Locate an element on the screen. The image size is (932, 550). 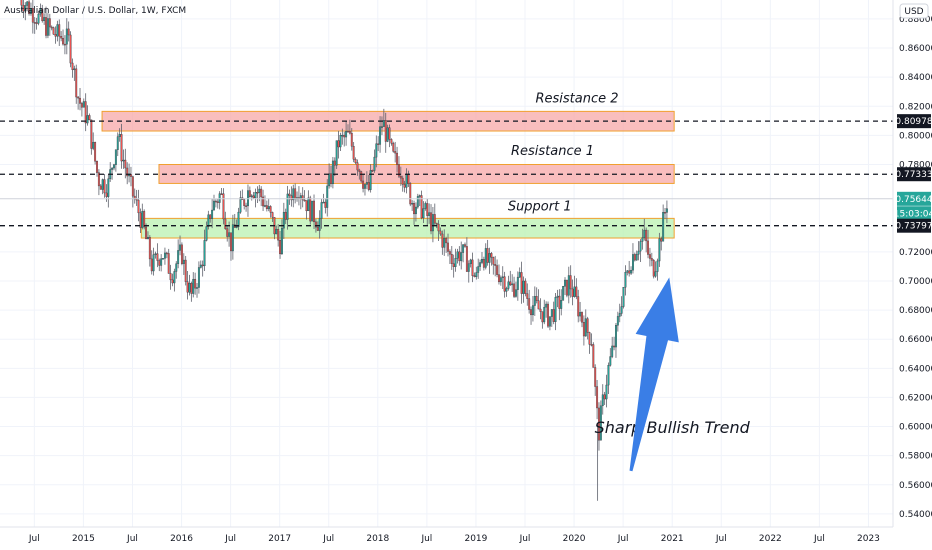
x-tick-label: 2022 is located at coordinates (770, 539).